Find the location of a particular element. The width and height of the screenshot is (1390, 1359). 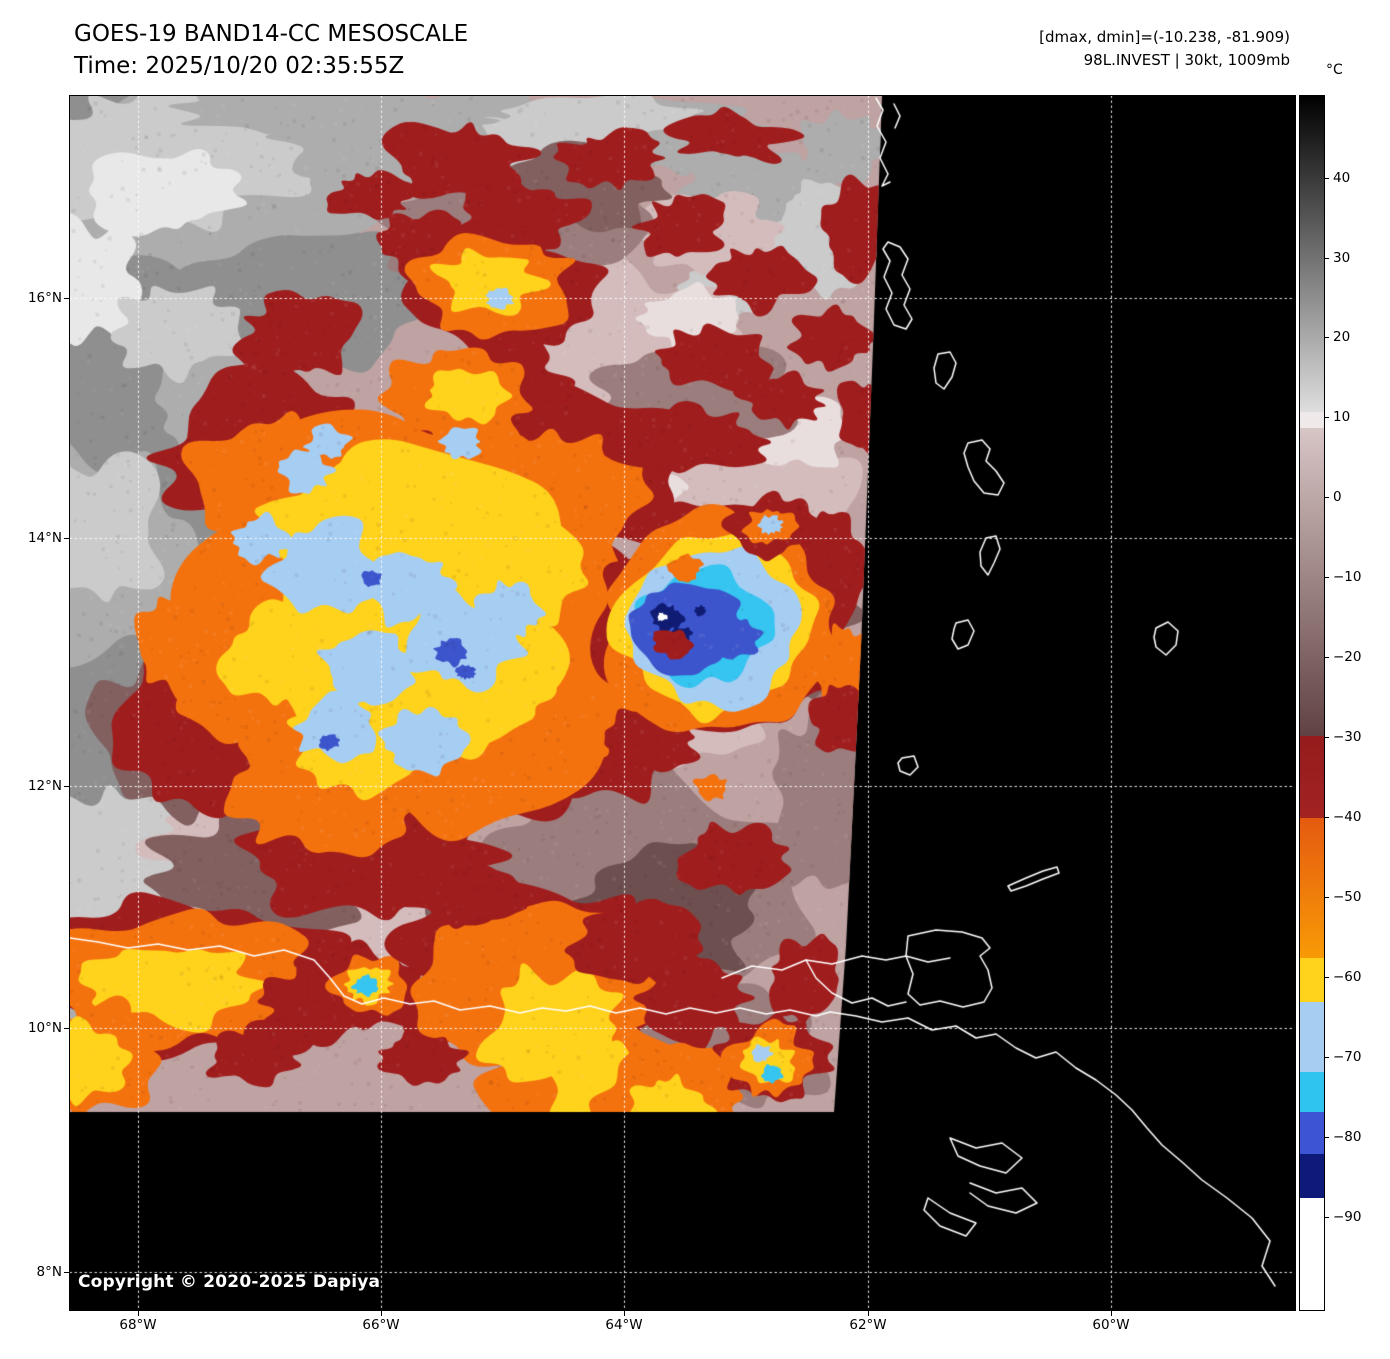

colorbar-tick-label: −10 is located at coordinates (1347, 577).